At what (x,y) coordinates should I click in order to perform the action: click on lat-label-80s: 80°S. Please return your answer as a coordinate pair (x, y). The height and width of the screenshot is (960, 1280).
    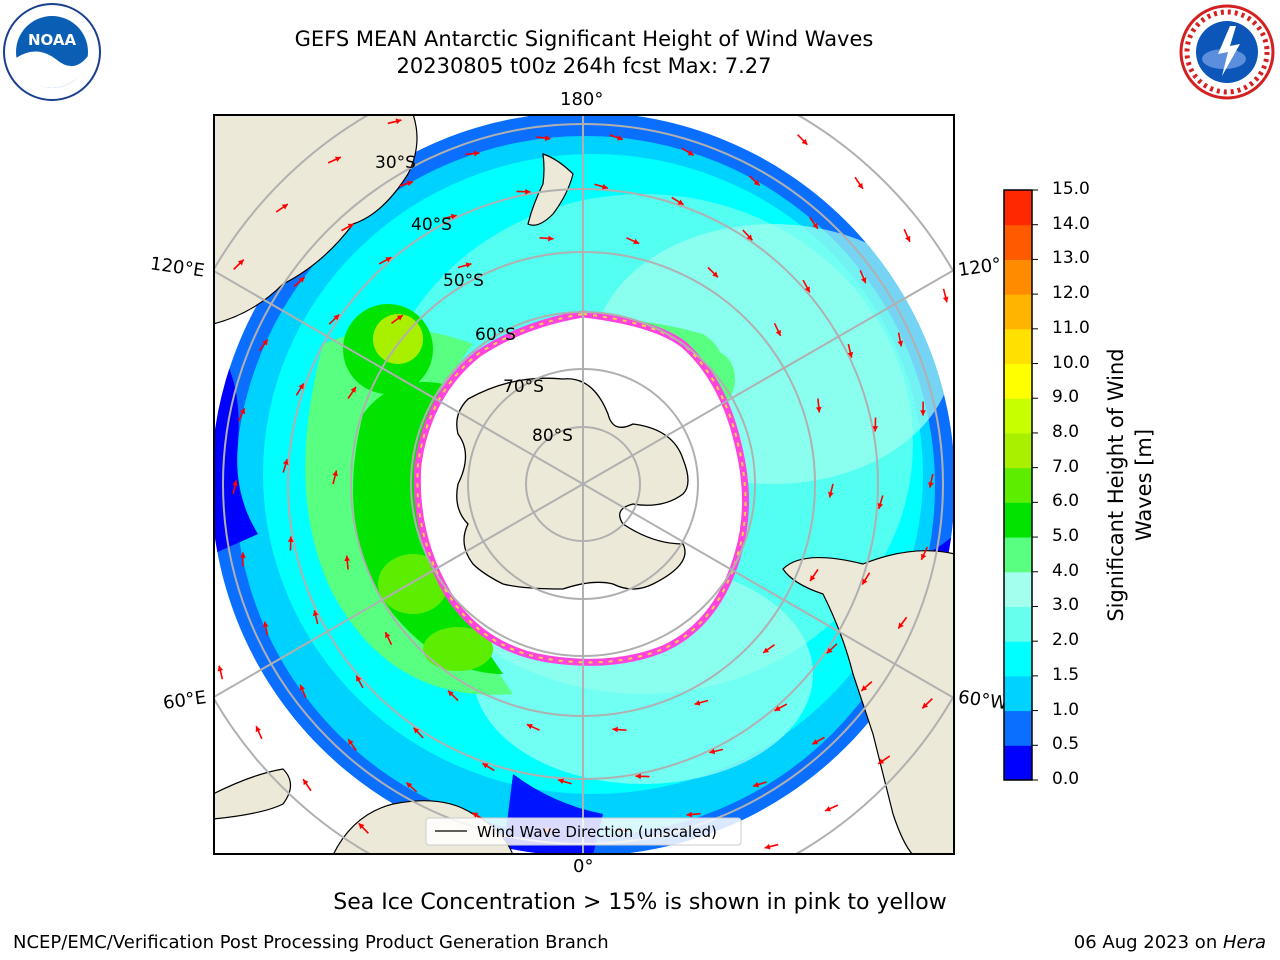
    Looking at the image, I should click on (552, 436).